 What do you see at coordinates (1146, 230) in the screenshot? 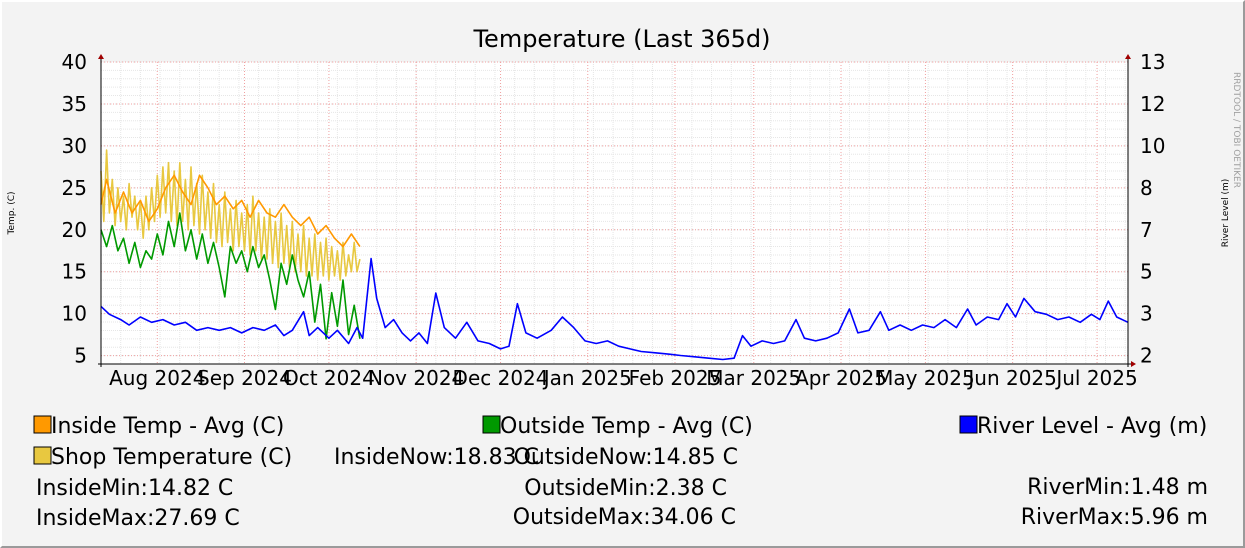
I see `y2-tick-label: 7` at bounding box center [1146, 230].